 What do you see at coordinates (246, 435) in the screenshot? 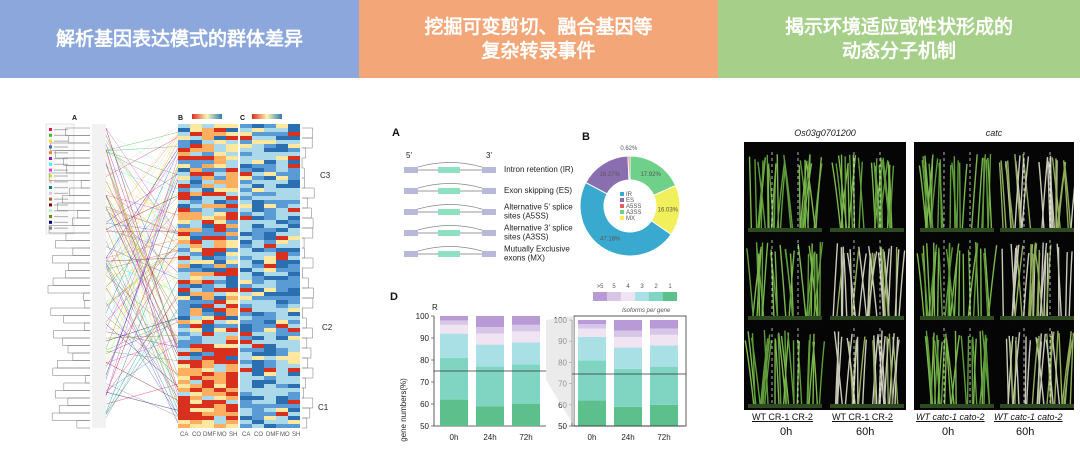
I see `x-label-c: CA` at bounding box center [246, 435].